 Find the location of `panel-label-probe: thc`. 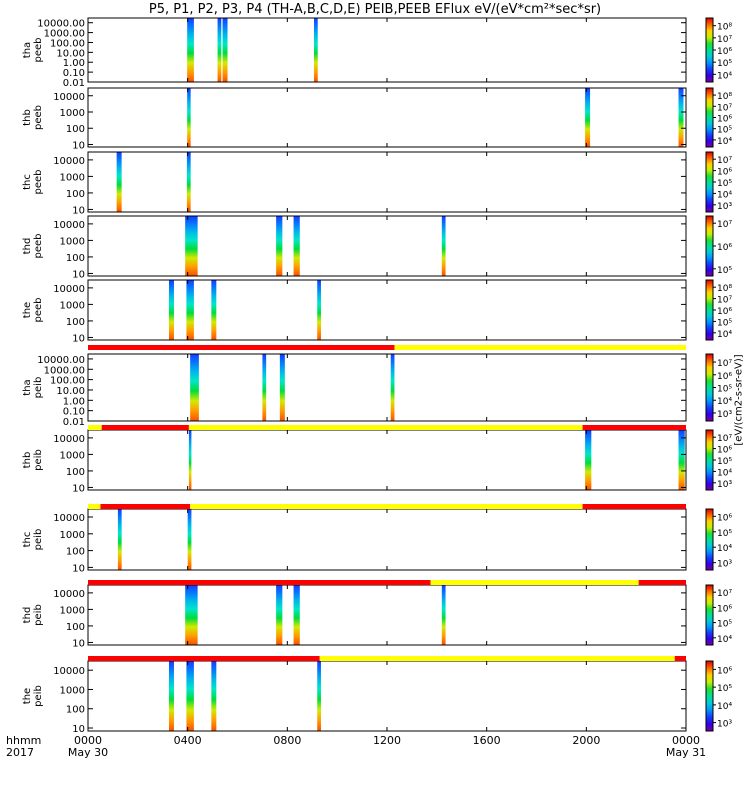

panel-label-probe: thc is located at coordinates (27, 182).